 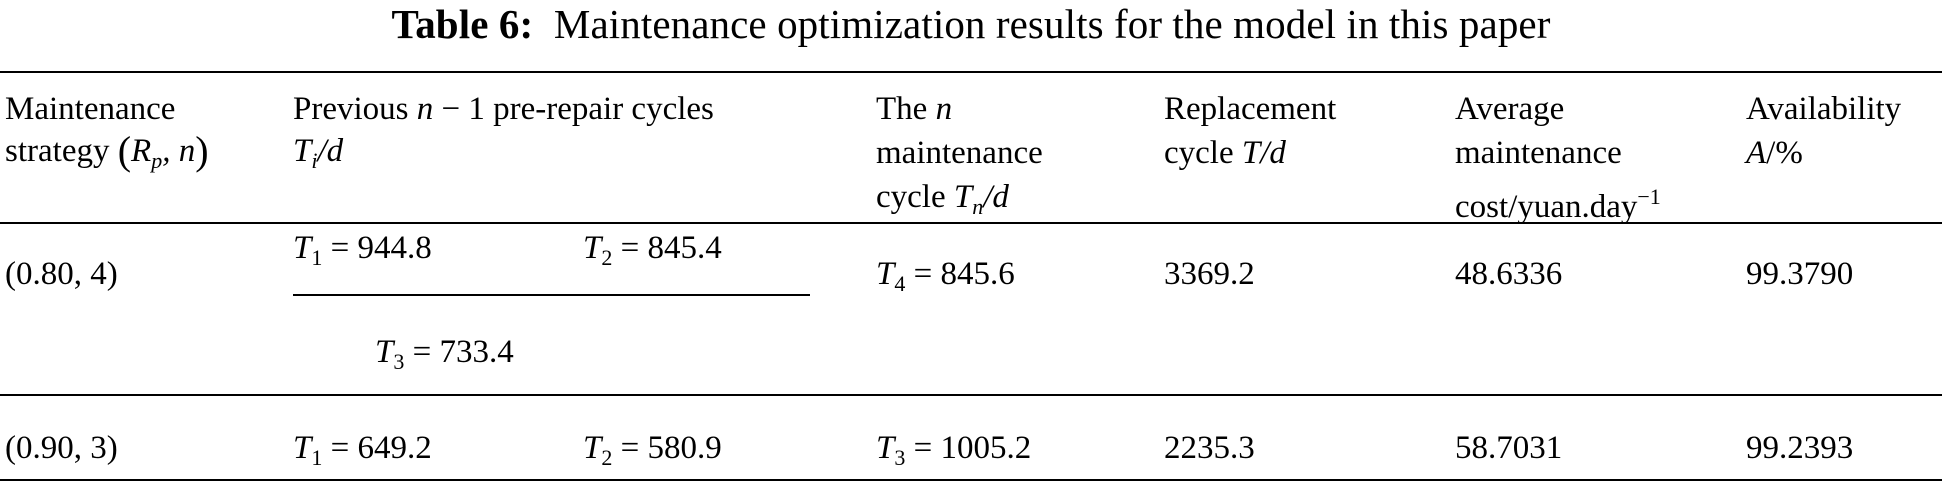 I want to click on row1-t3: T3 = 733.4, so click(x=444, y=354).